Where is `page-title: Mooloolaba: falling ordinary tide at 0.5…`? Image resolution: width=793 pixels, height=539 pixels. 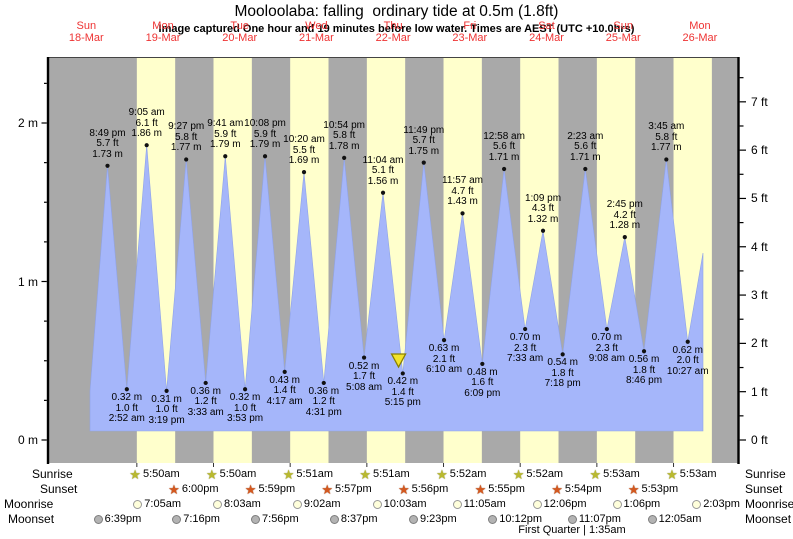 page-title: Mooloolaba: falling ordinary tide at 0.5… is located at coordinates (396, 11).